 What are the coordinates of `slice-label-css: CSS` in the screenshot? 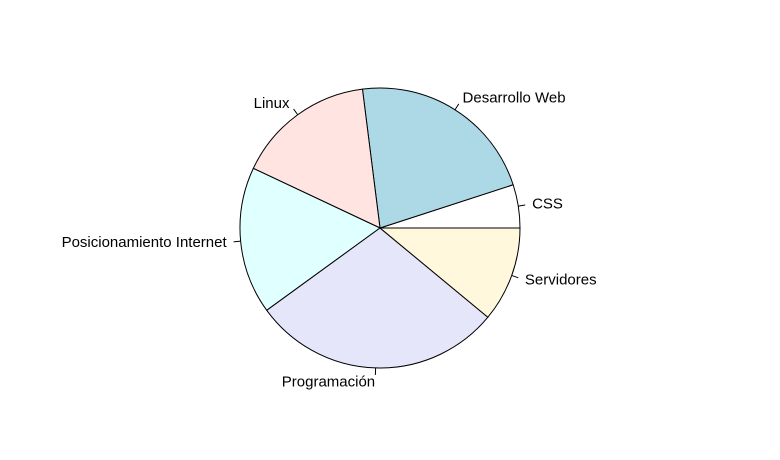 It's located at (547, 203).